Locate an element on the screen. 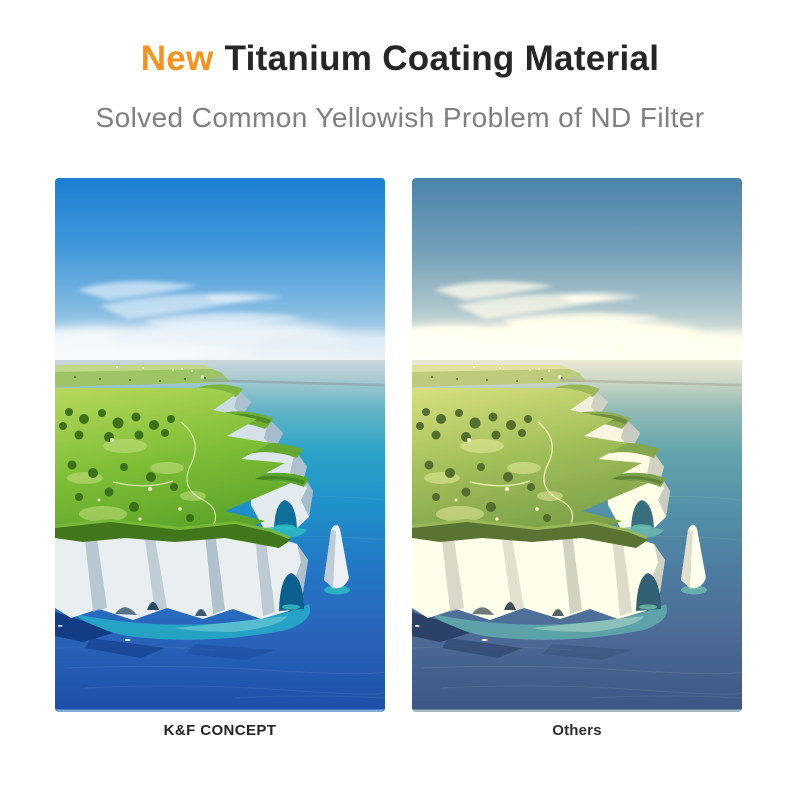 This screenshot has width=800, height=800. caption-others: Others is located at coordinates (577, 730).